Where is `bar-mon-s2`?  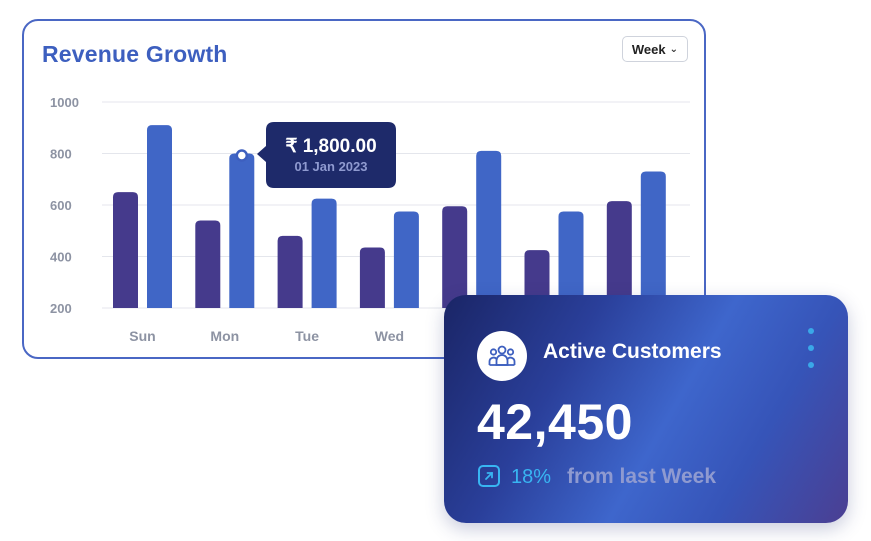 bar-mon-s2 is located at coordinates (242, 230).